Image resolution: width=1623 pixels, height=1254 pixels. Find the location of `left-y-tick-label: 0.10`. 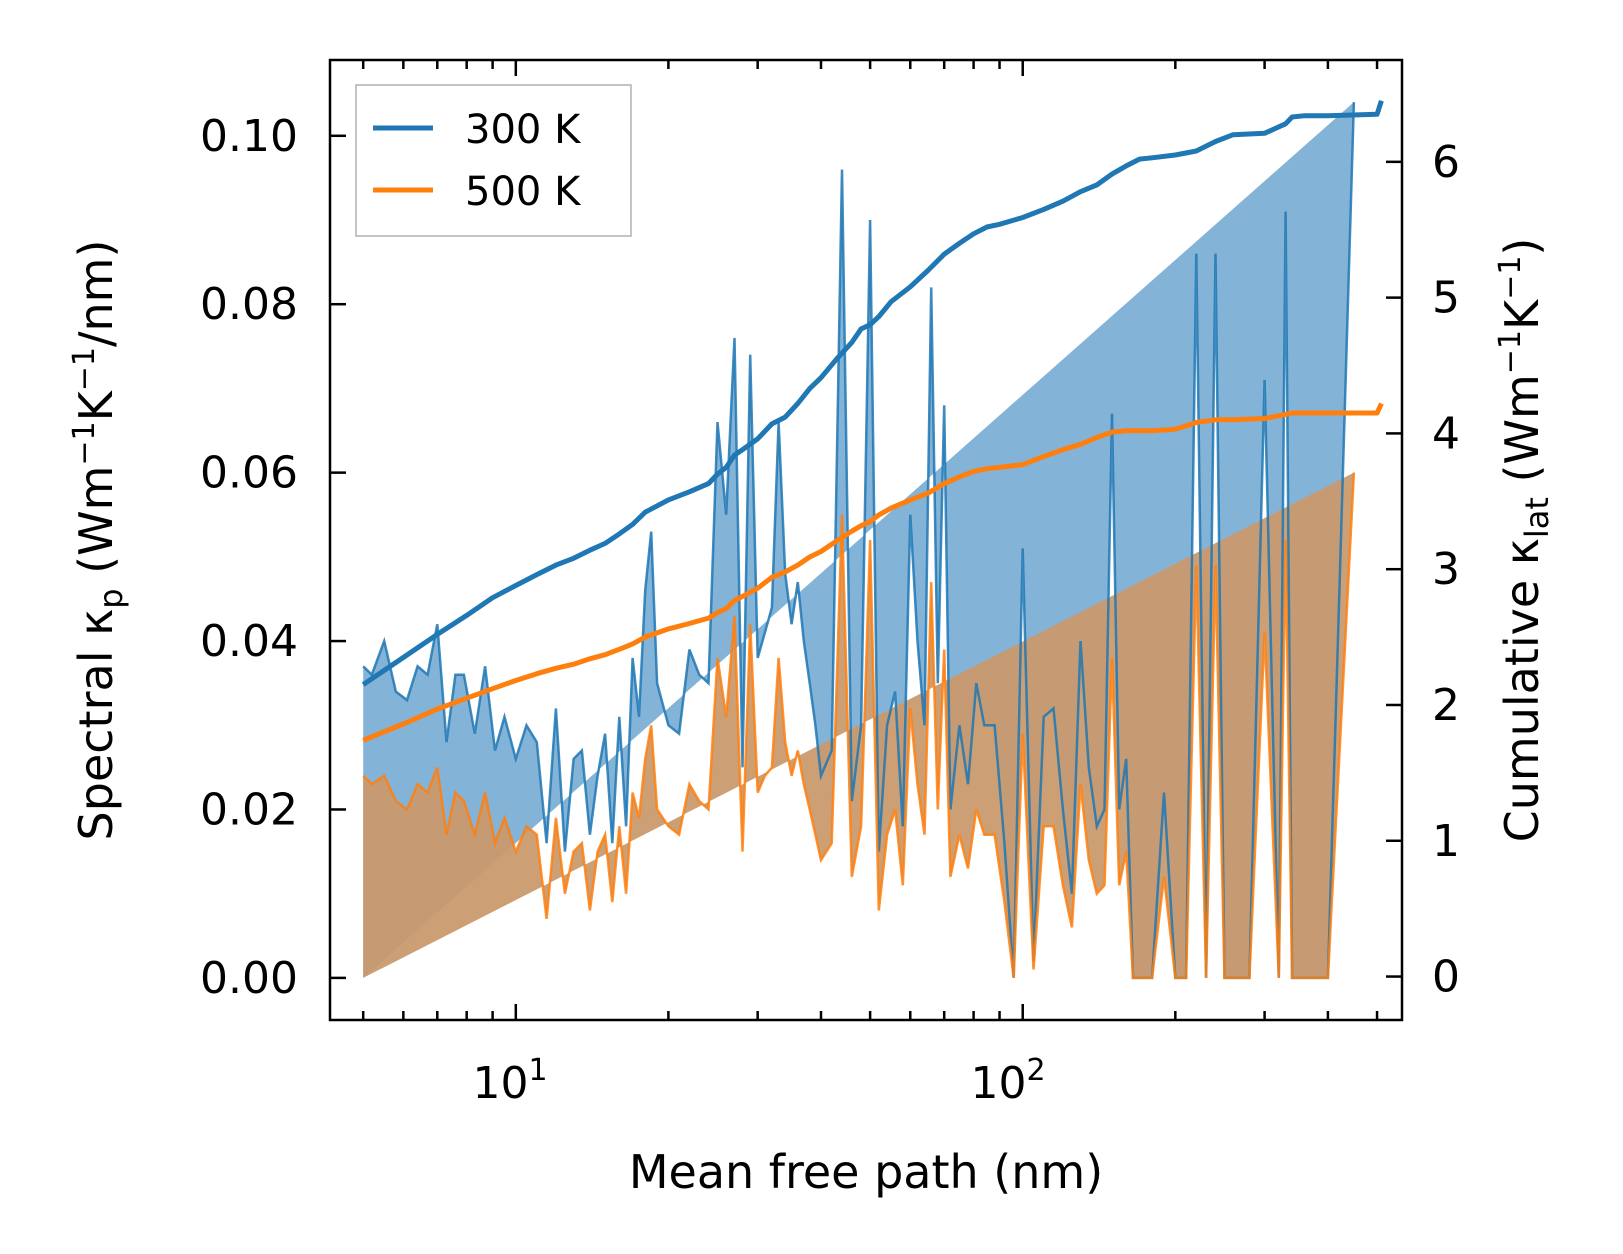

left-y-tick-label: 0.10 is located at coordinates (249, 136).